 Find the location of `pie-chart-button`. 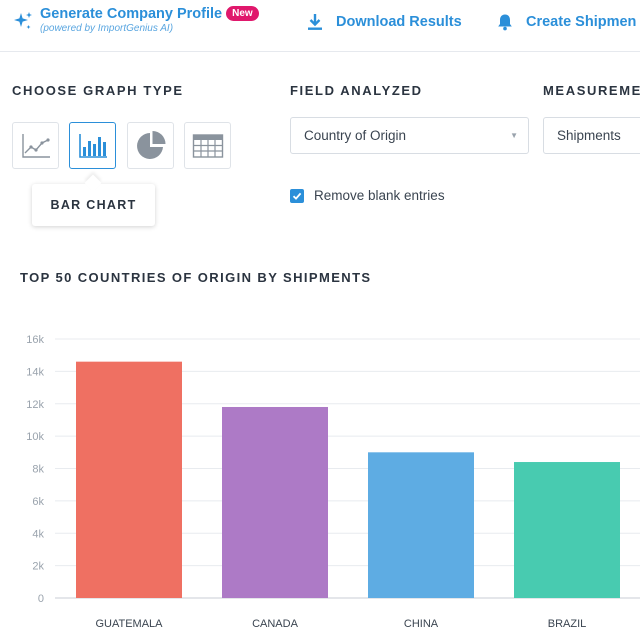

pie-chart-button is located at coordinates (150, 145).